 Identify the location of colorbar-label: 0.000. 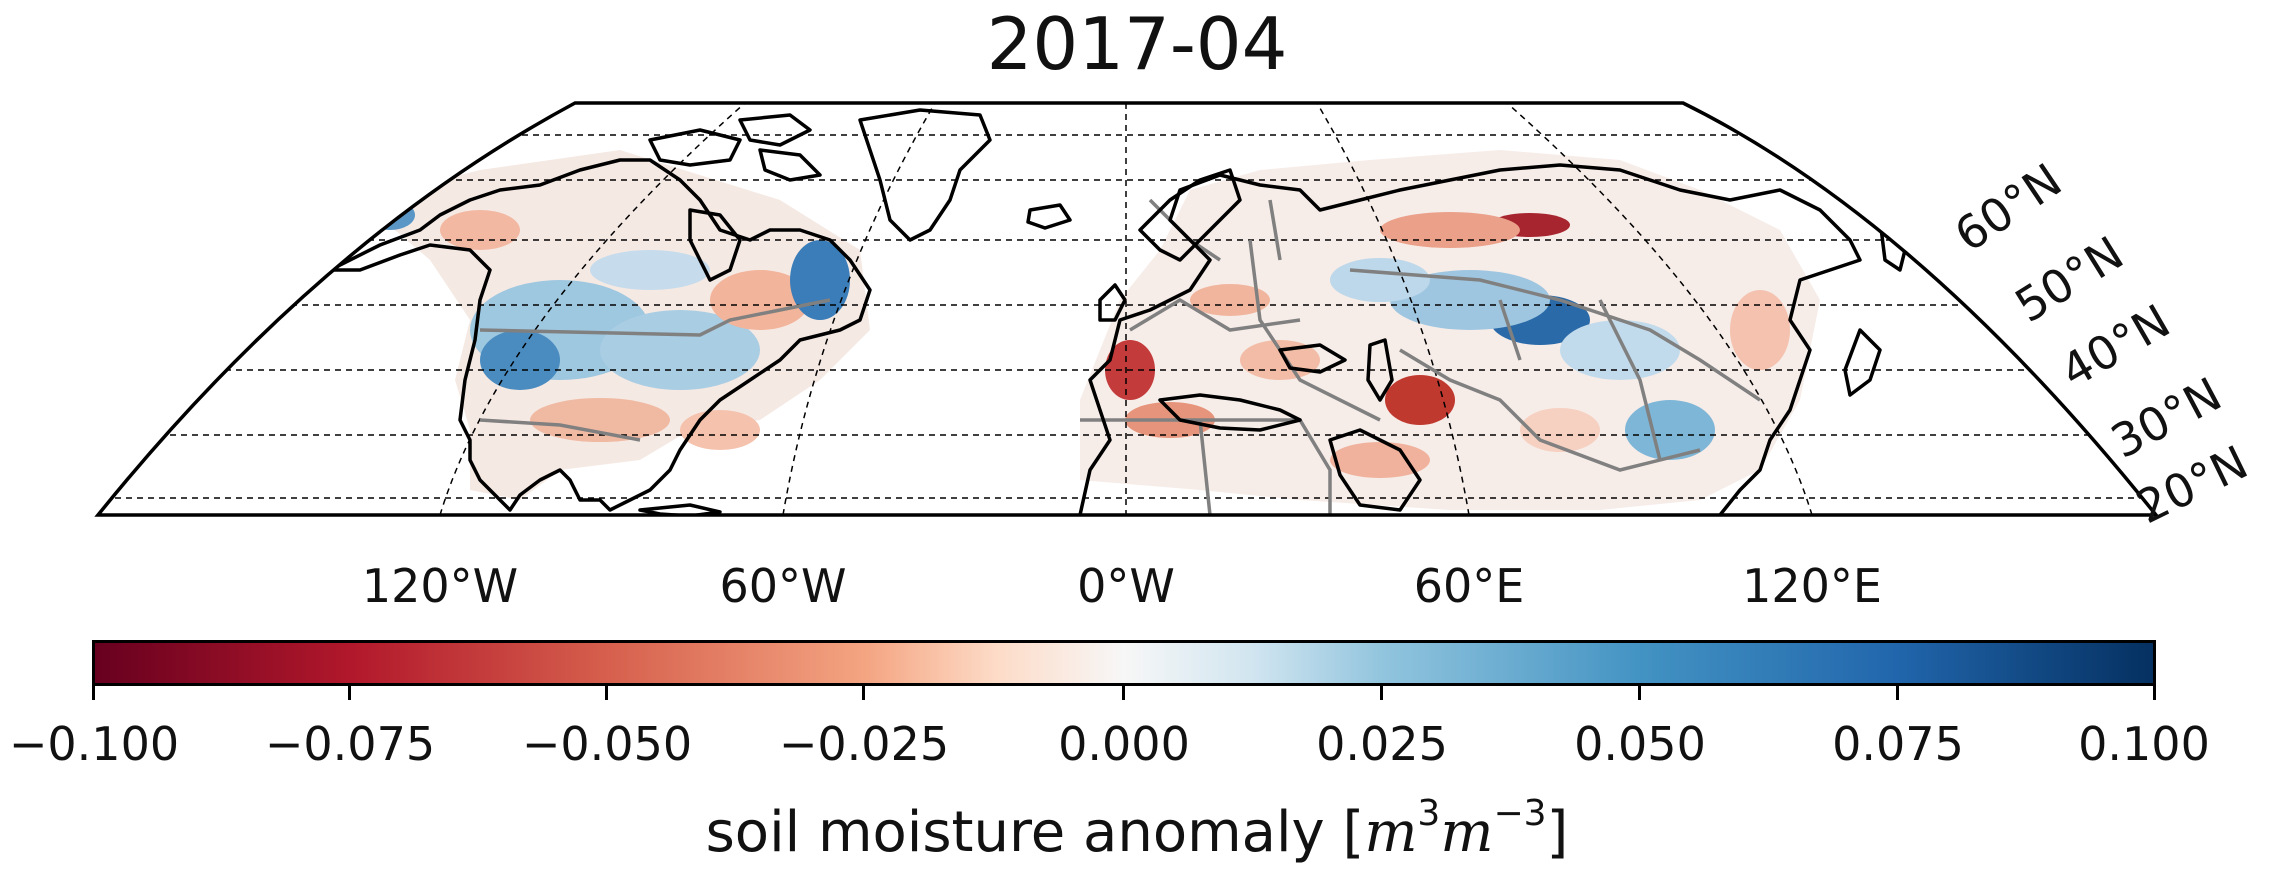
(1124, 744).